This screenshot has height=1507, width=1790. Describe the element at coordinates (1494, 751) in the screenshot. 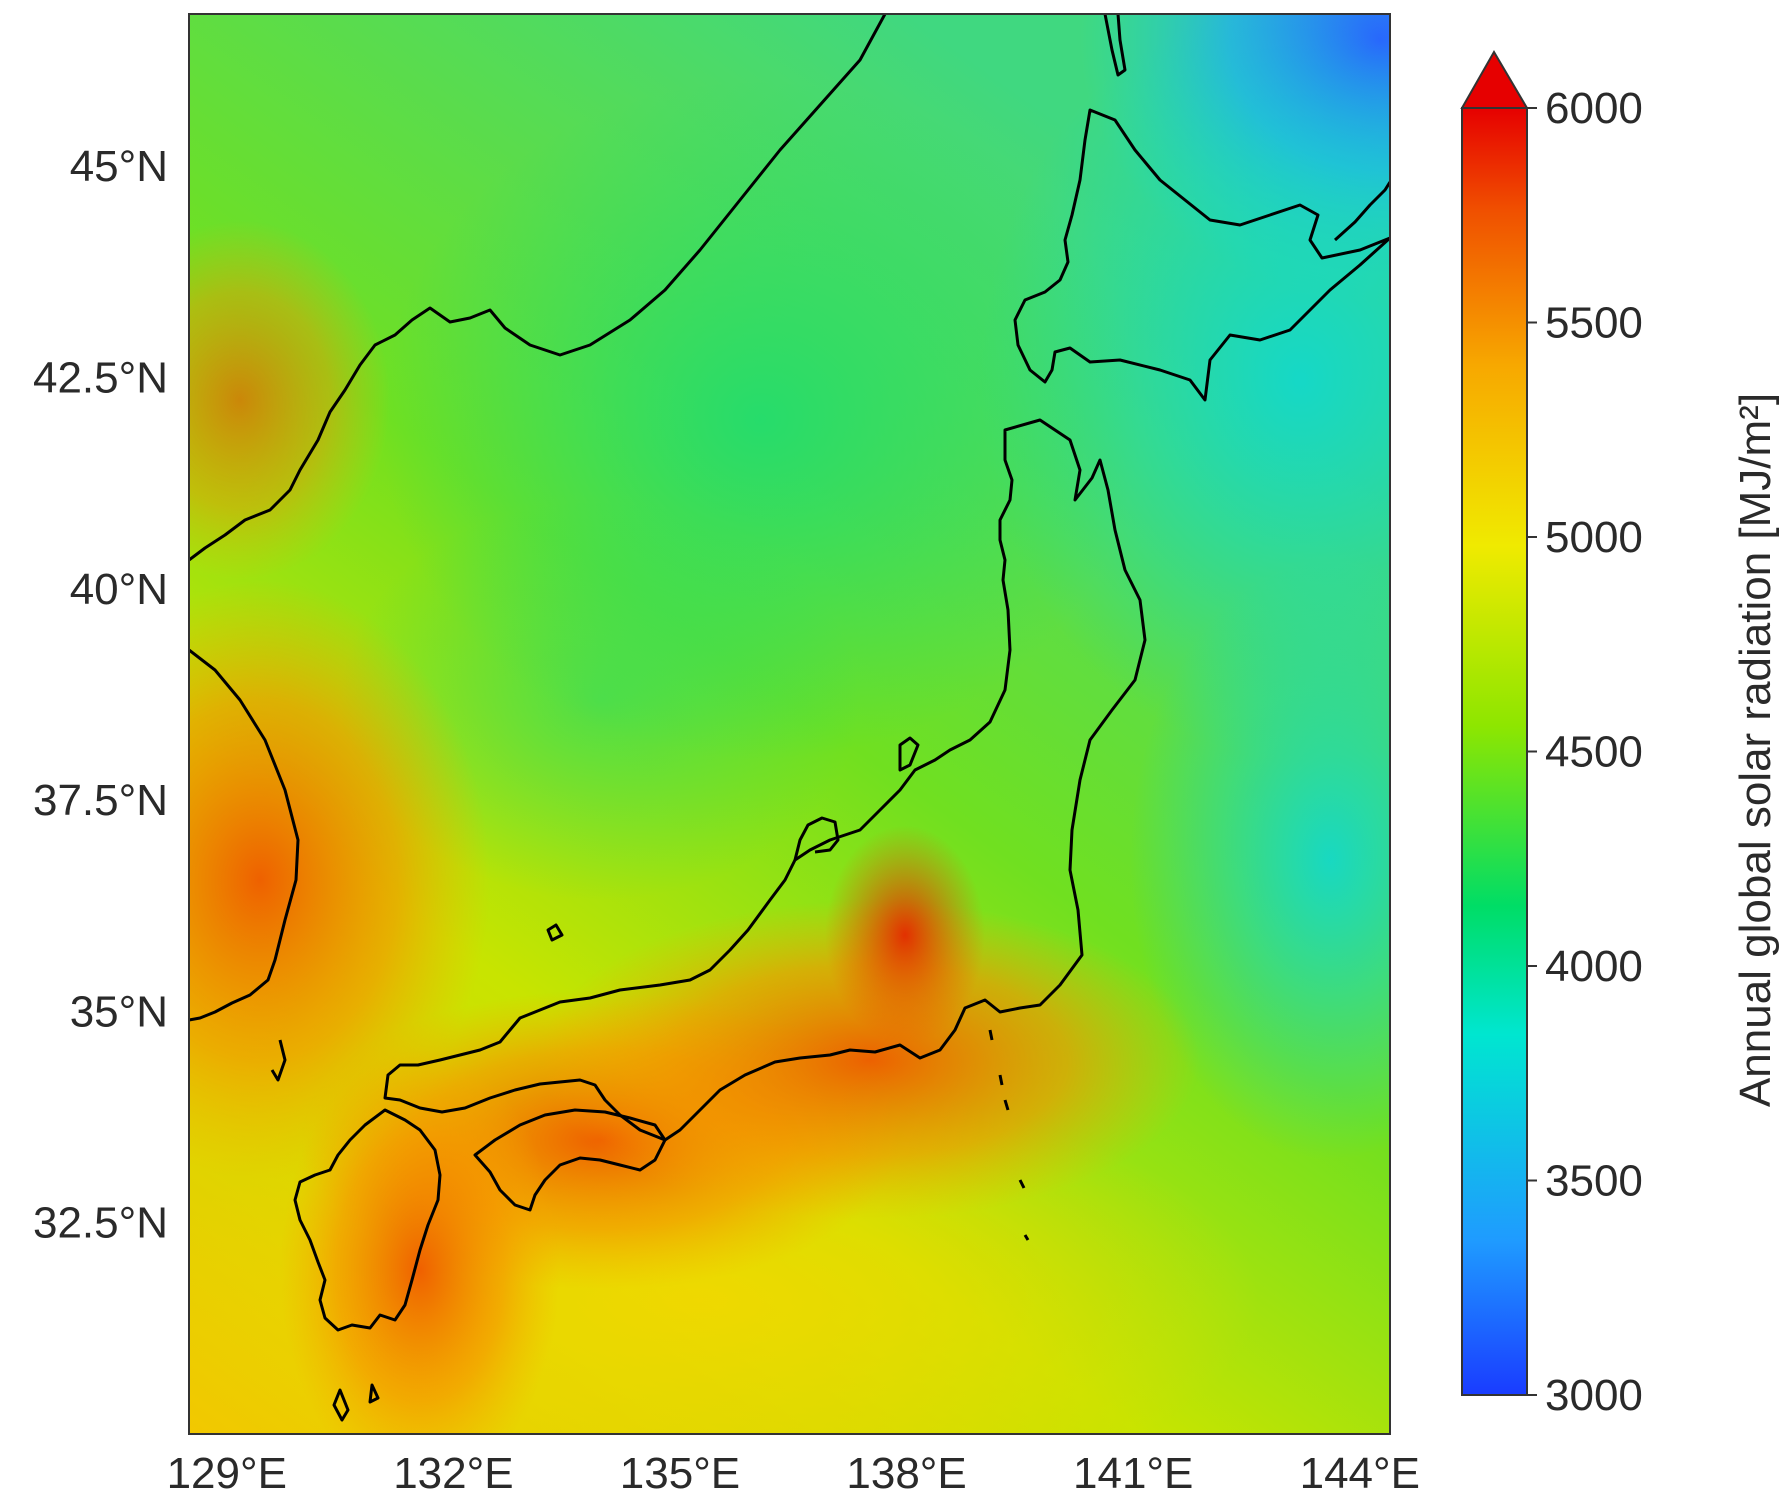

I see `colorbar-gradient` at that location.